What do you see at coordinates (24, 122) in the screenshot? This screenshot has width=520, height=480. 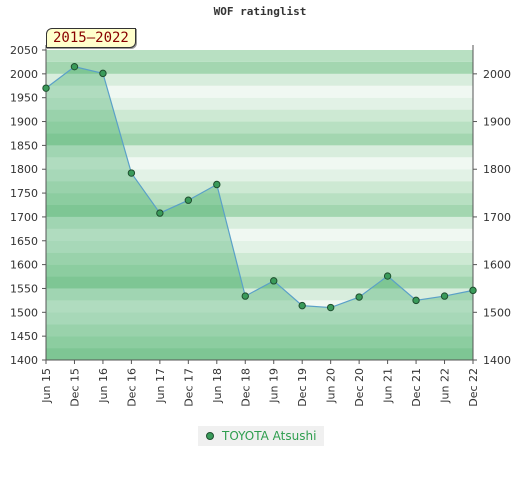 I see `y-tick-label-left: 1900` at bounding box center [24, 122].